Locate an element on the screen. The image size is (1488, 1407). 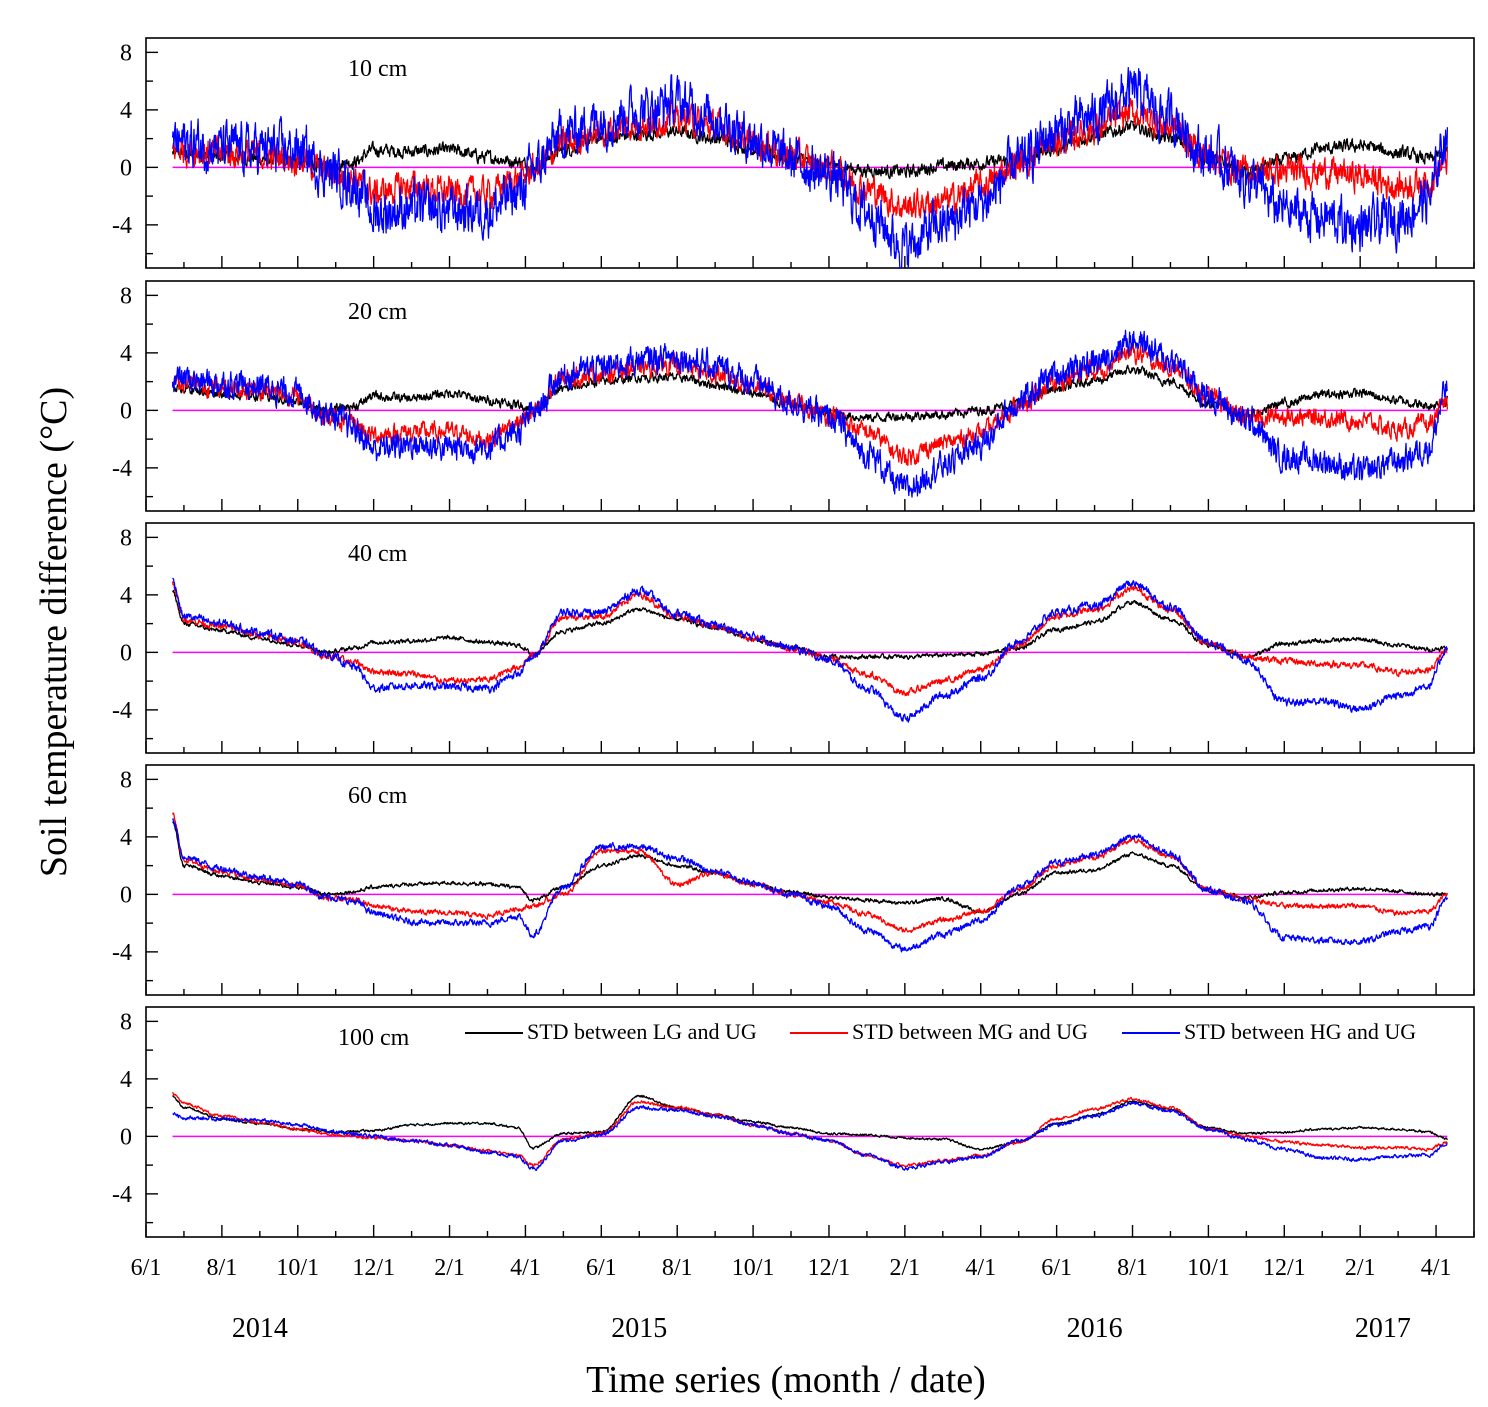
depth-label: 20 cm is located at coordinates (378, 312).